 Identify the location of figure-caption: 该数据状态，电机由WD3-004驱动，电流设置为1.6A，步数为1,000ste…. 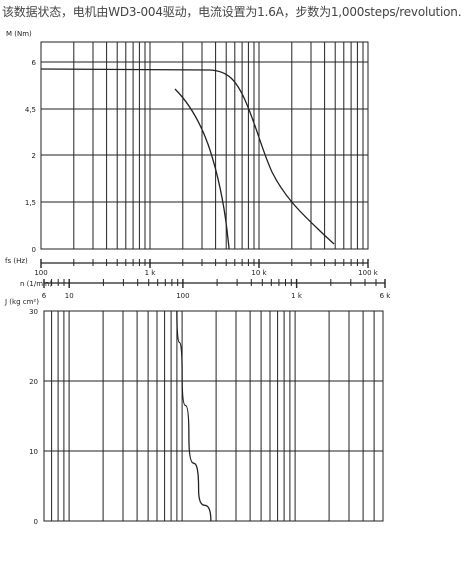
(232, 12).